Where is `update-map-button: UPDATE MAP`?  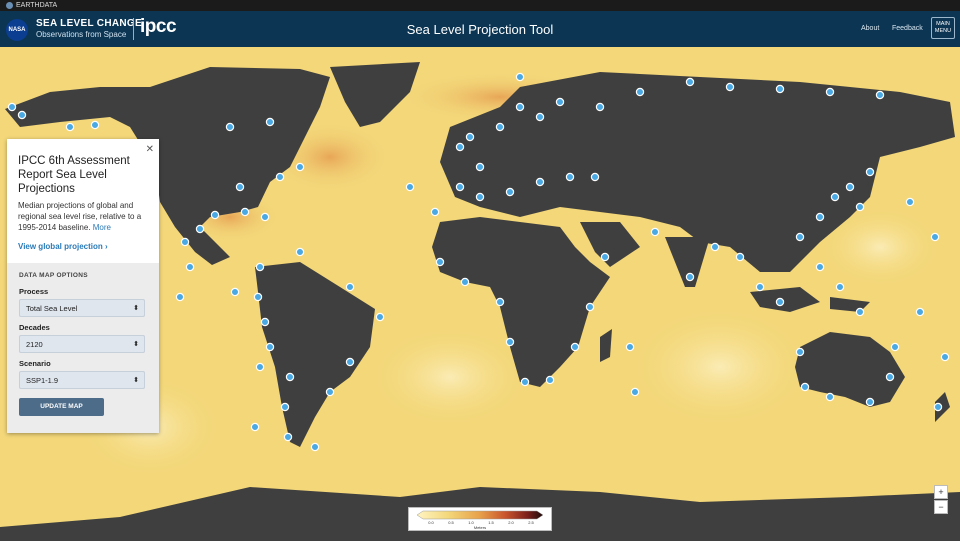
update-map-button: UPDATE MAP is located at coordinates (61, 407).